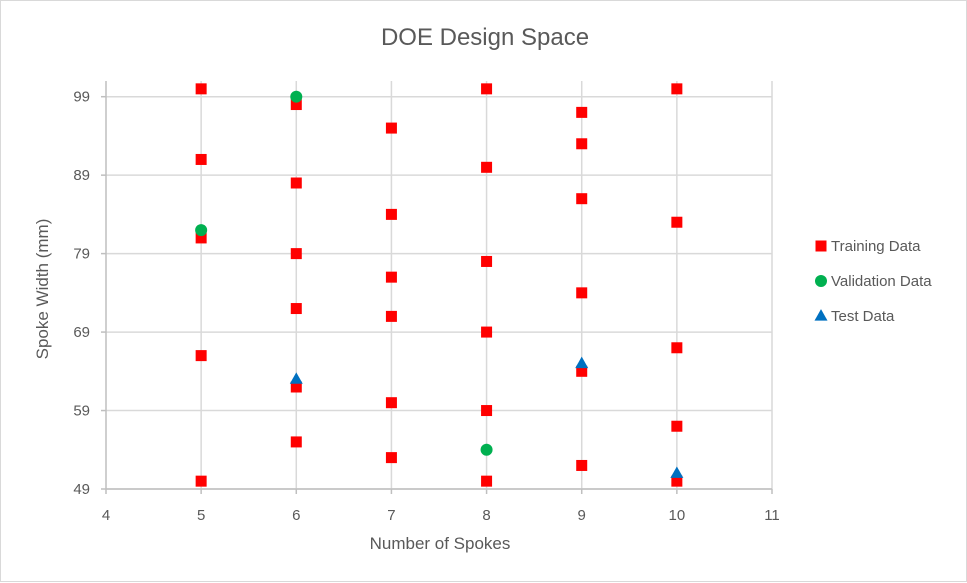  I want to click on legend-label-validation-data: Validation Data, so click(881, 281).